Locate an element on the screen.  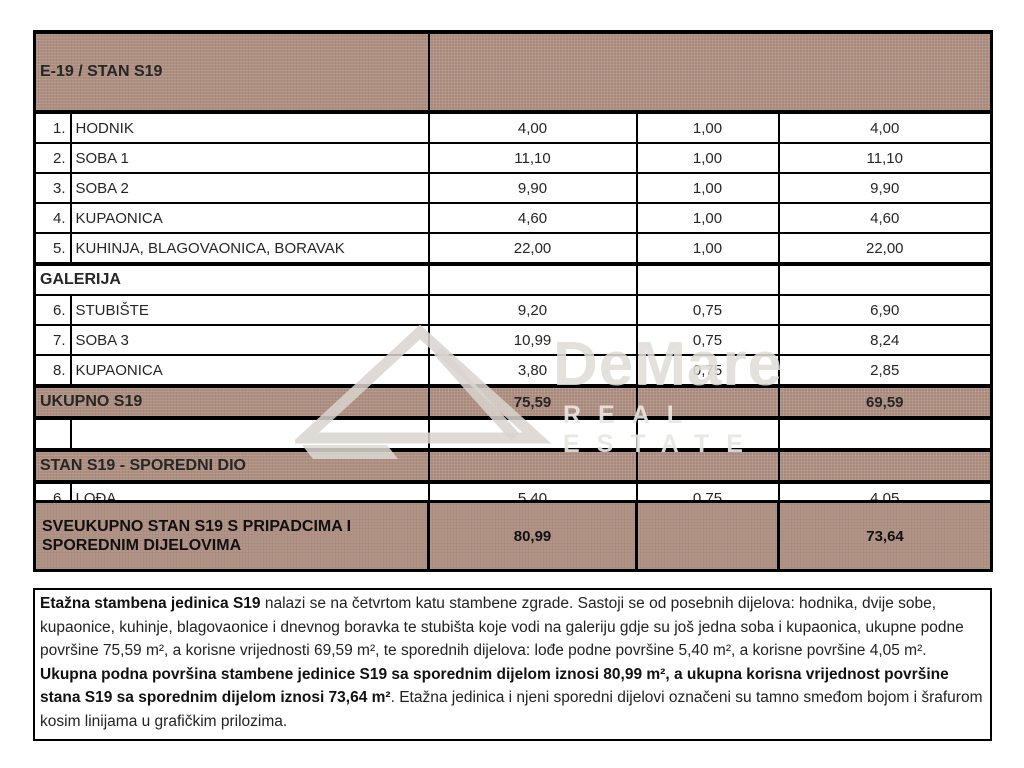
room-label: KUHINJA, BLAGOVAONICA, BORAVAK is located at coordinates (249, 248).